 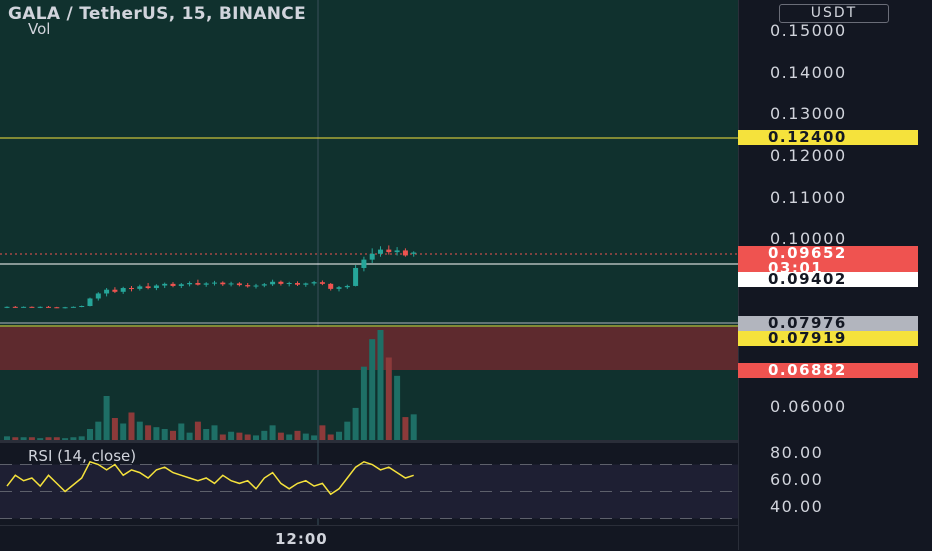 I want to click on gray-level-badge: 0.07976, so click(x=828, y=323).